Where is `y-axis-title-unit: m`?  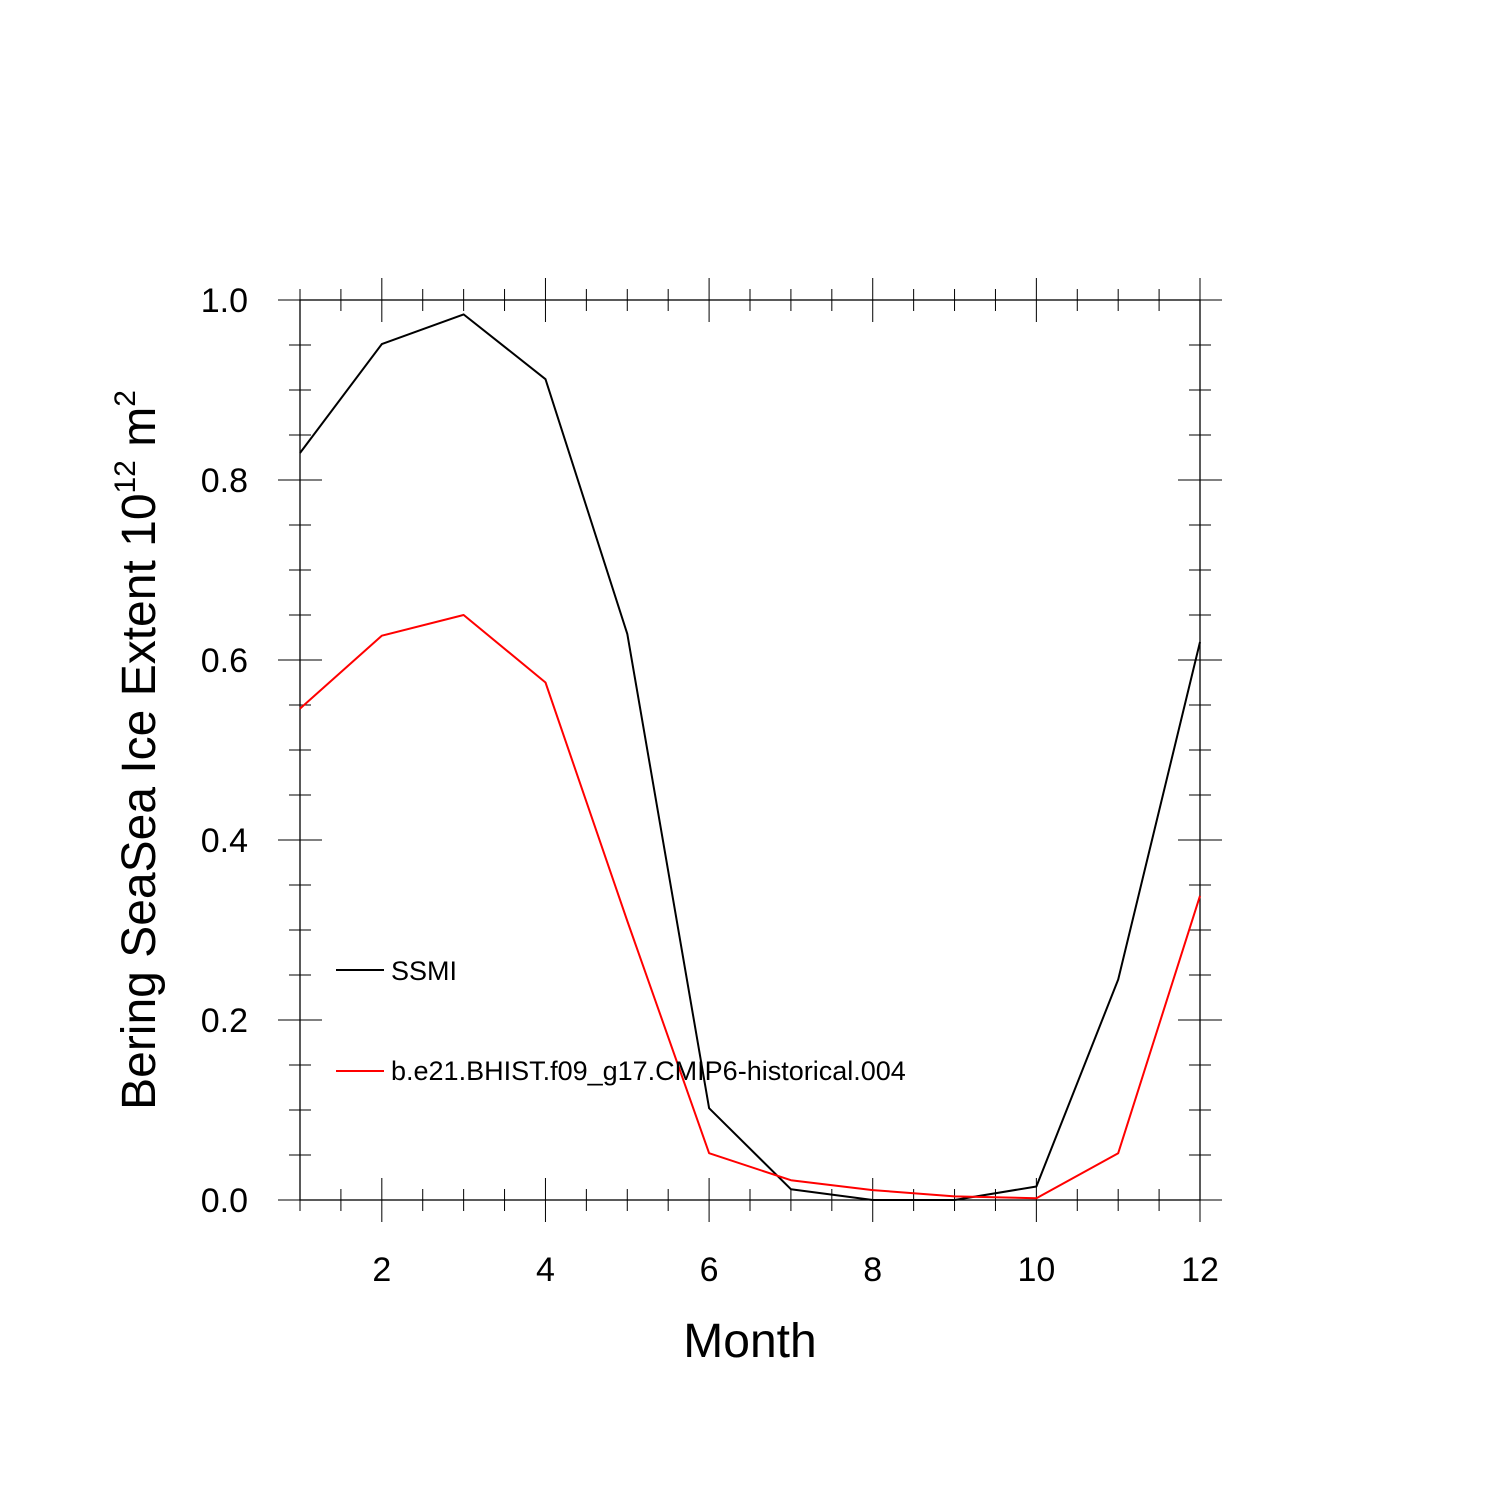
y-axis-title-unit: m is located at coordinates (139, 433).